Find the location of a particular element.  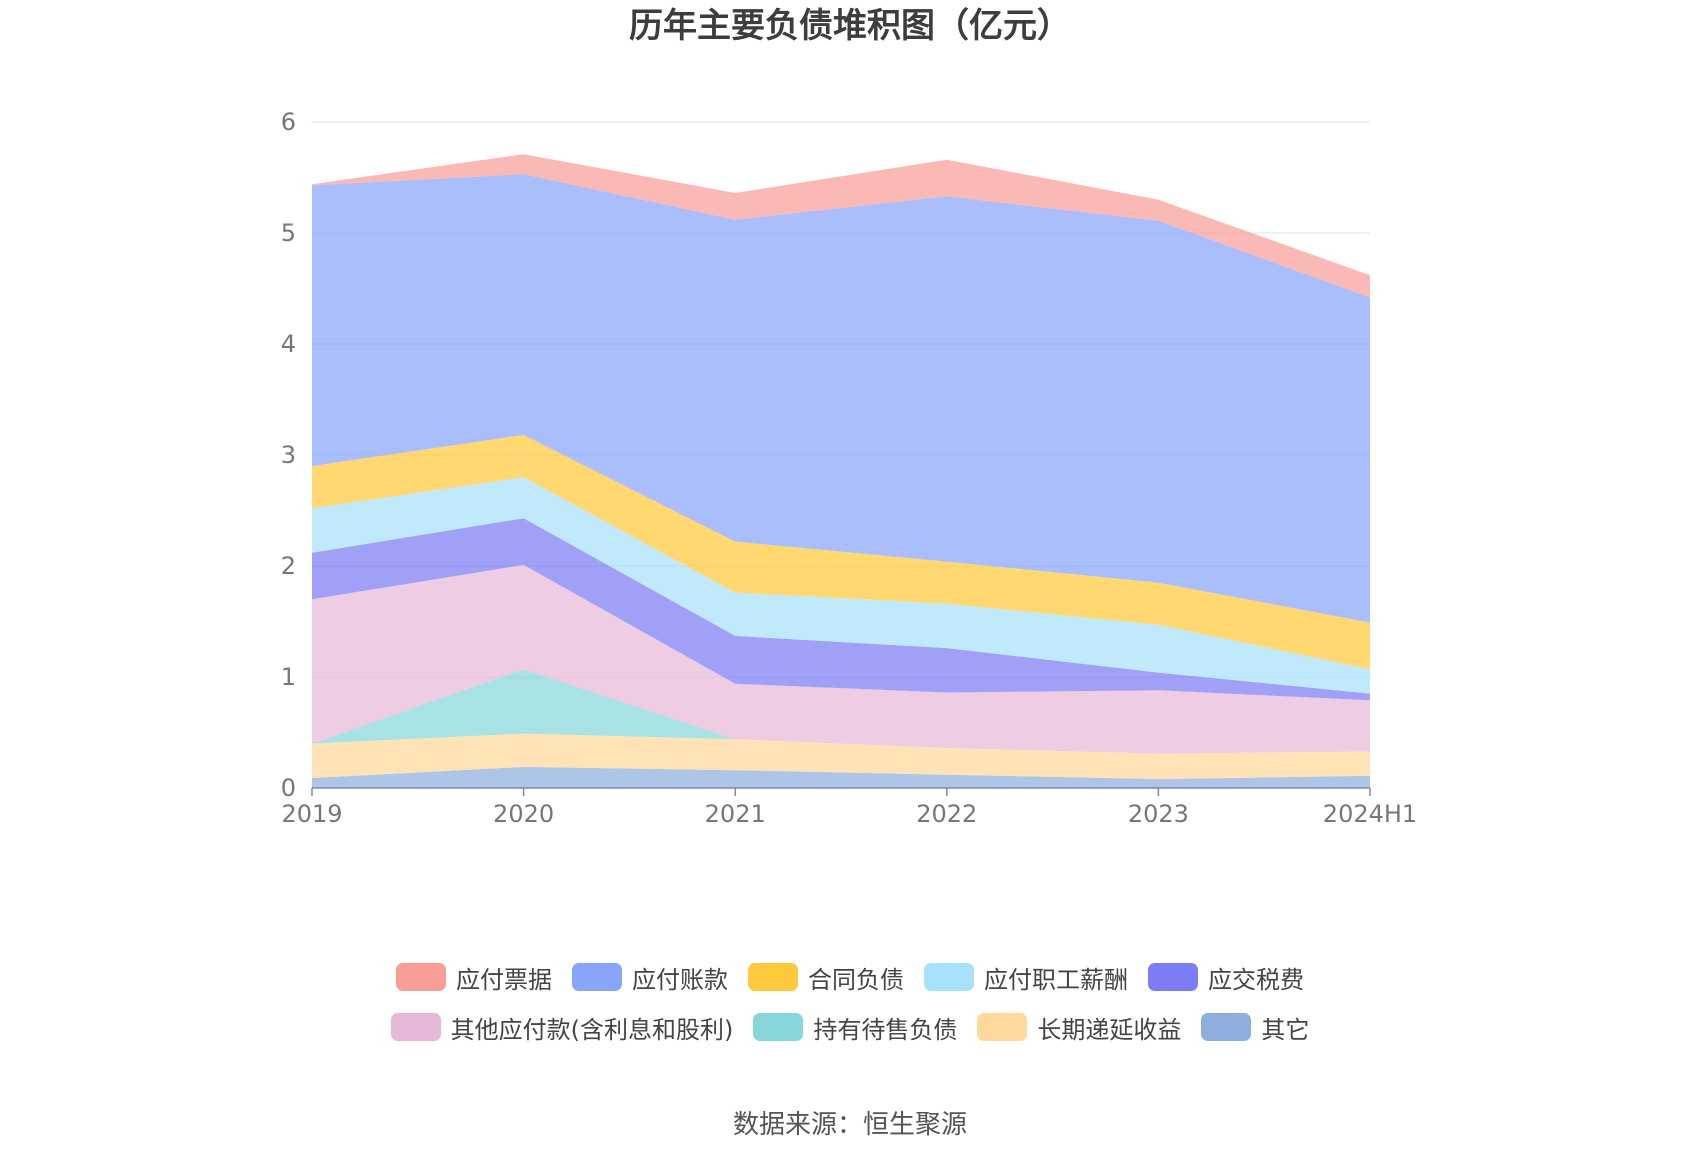

legend-label: 合同负债 is located at coordinates (856, 979).